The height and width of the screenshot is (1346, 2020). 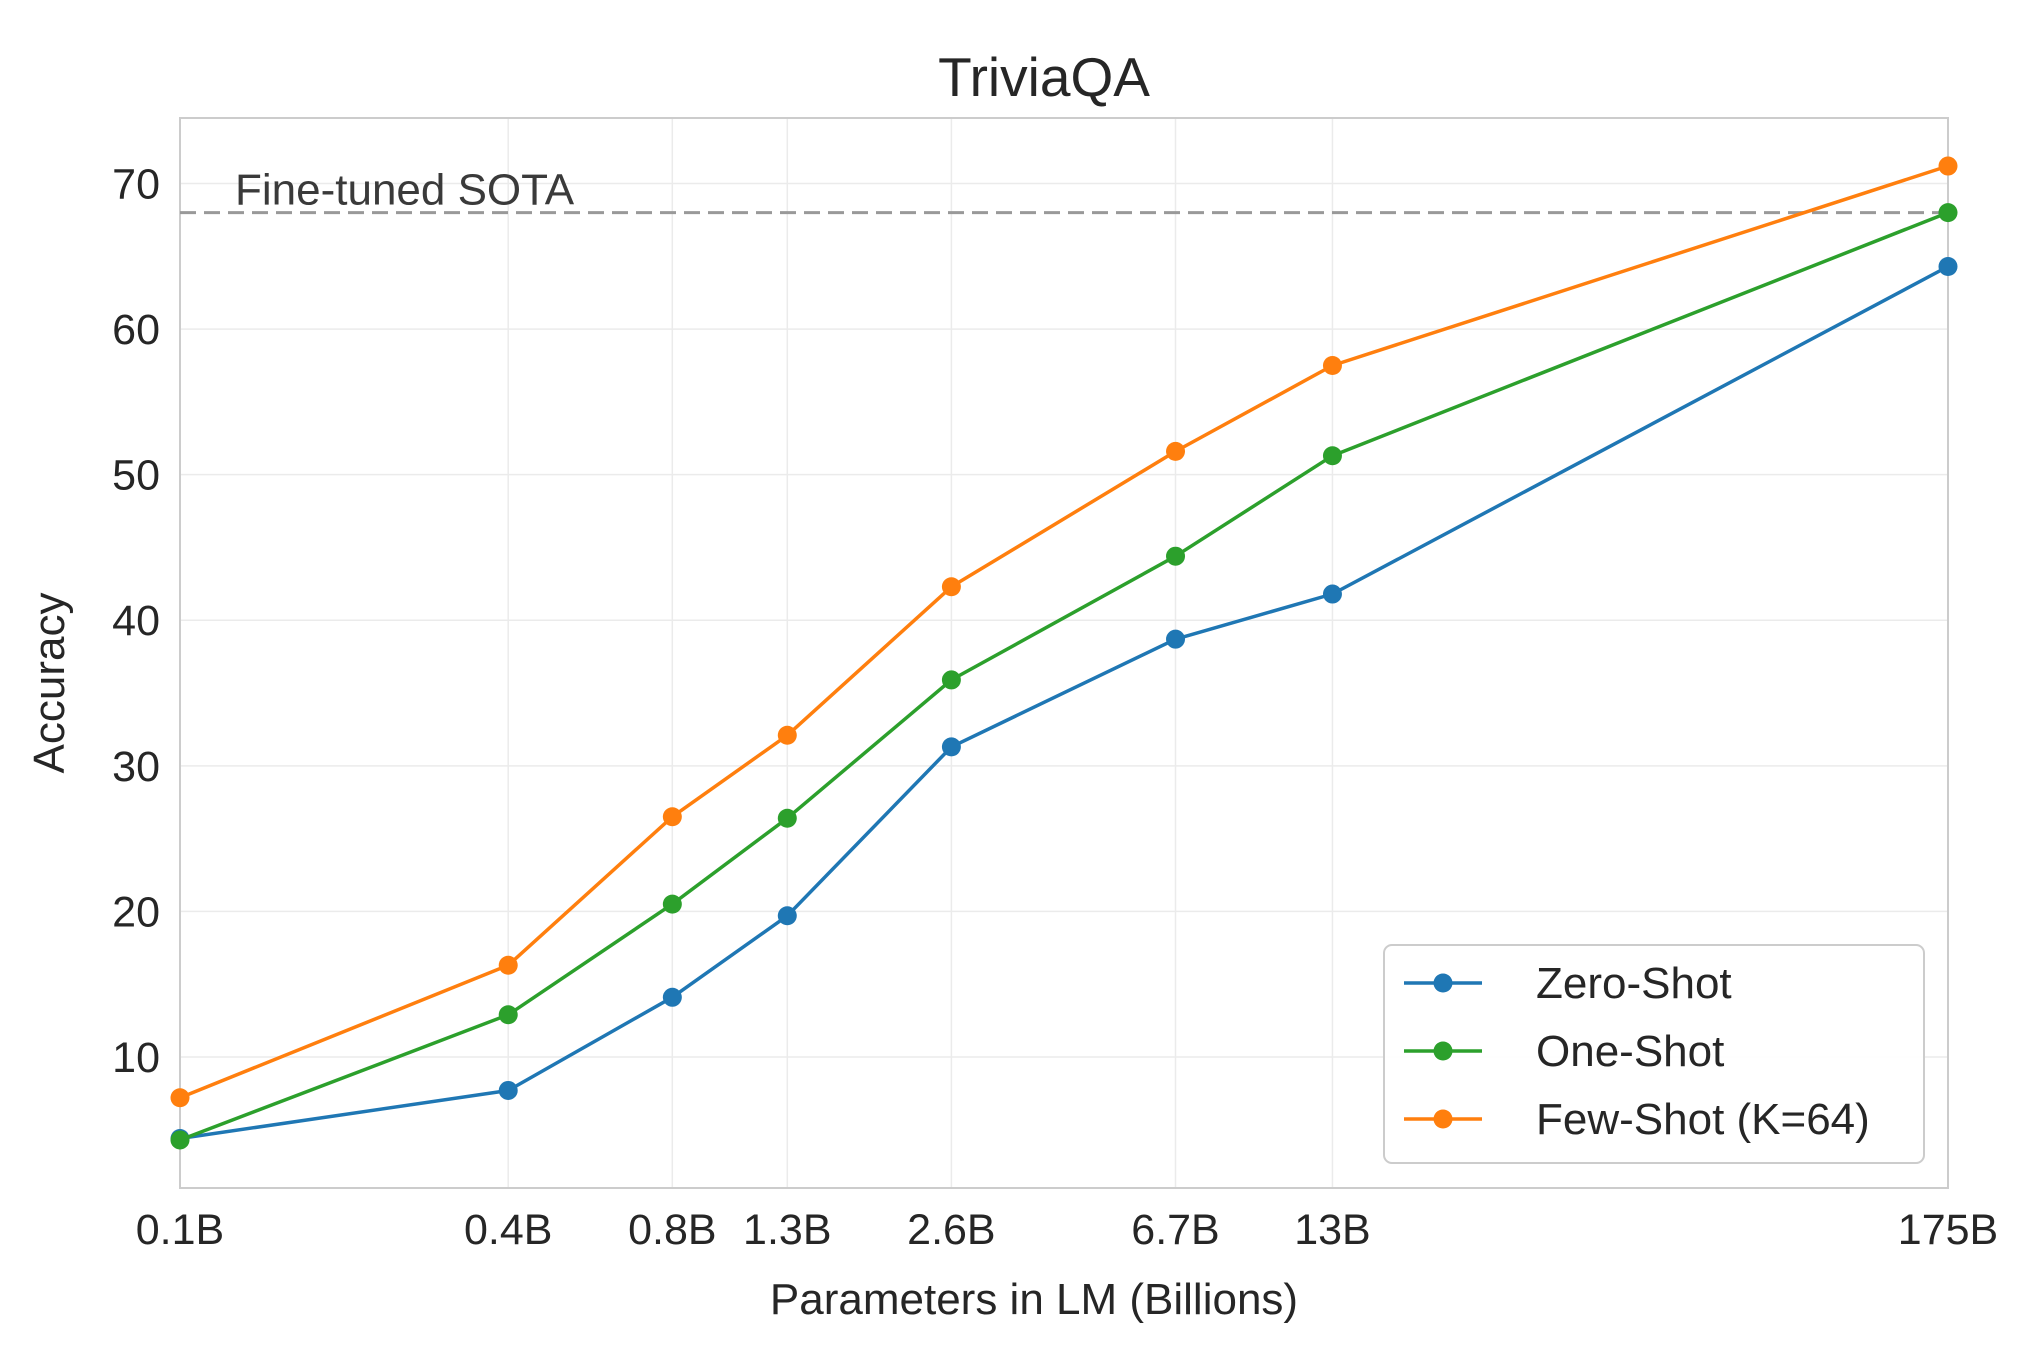 I want to click on x-tick-label: 2.6B, so click(x=951, y=1230).